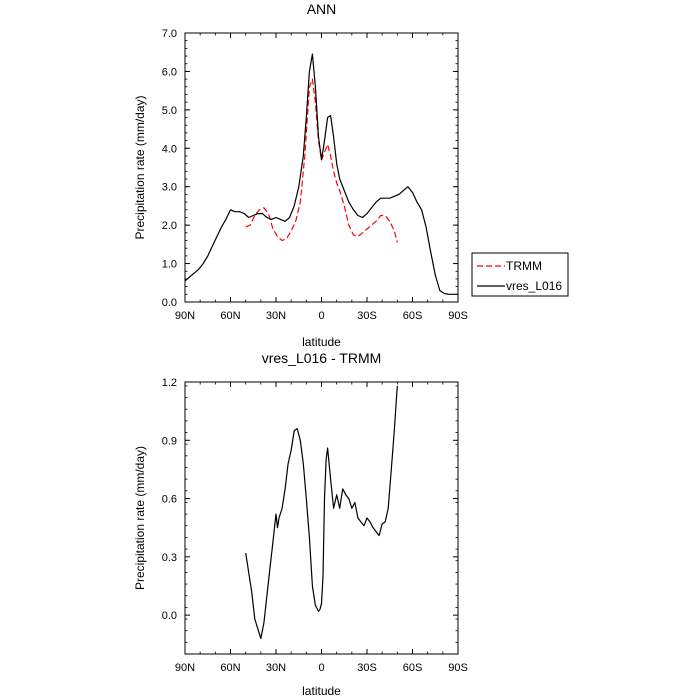 This screenshot has width=700, height=700. I want to click on bottom-chart-title: vres_L016 - TRMM, so click(322, 358).